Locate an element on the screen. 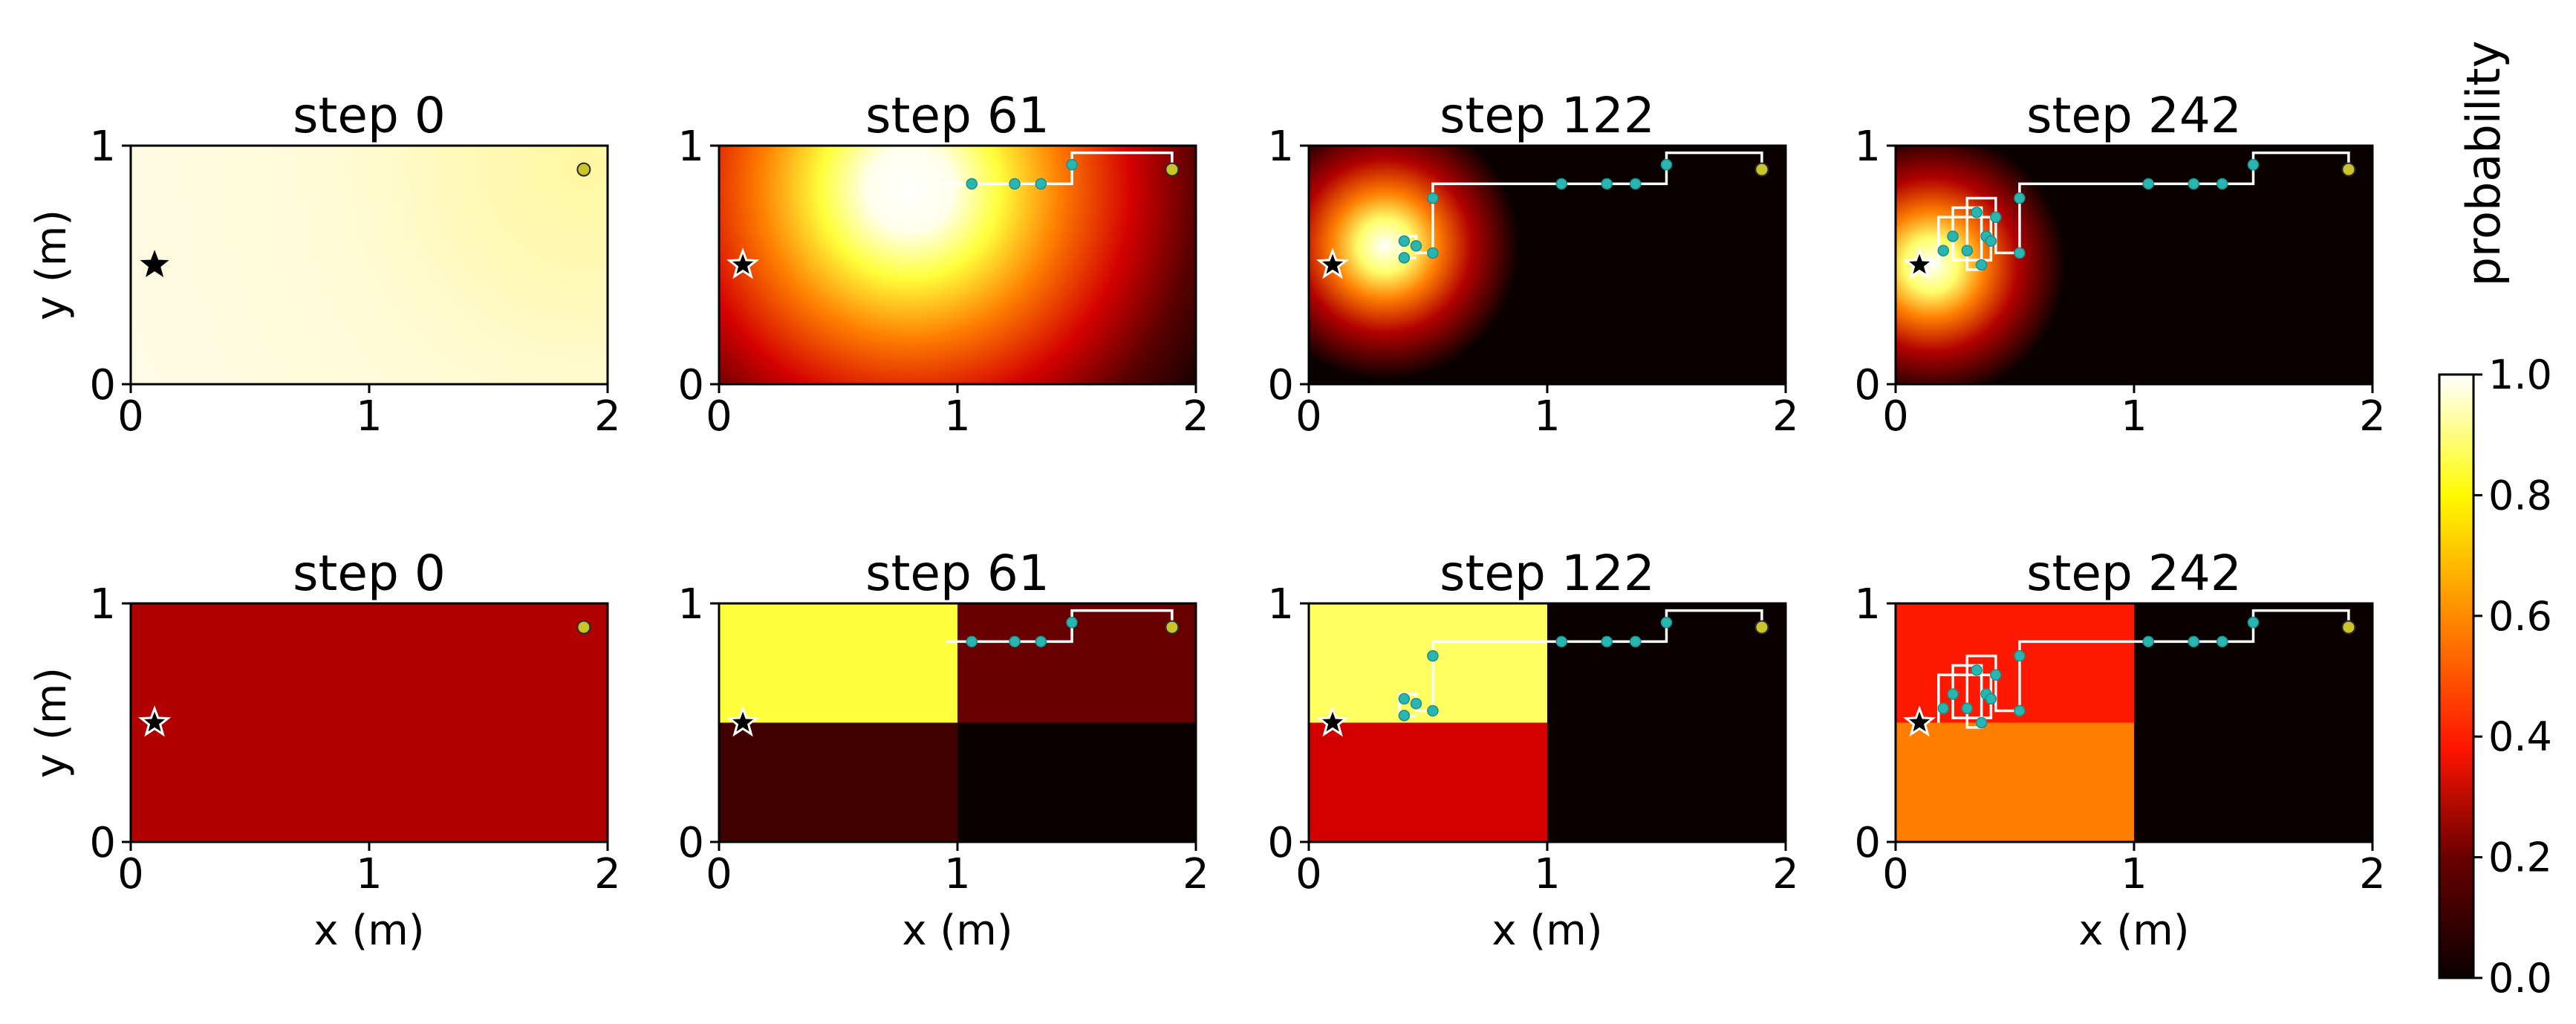  quadrant-bottom-left is located at coordinates (2015, 782).